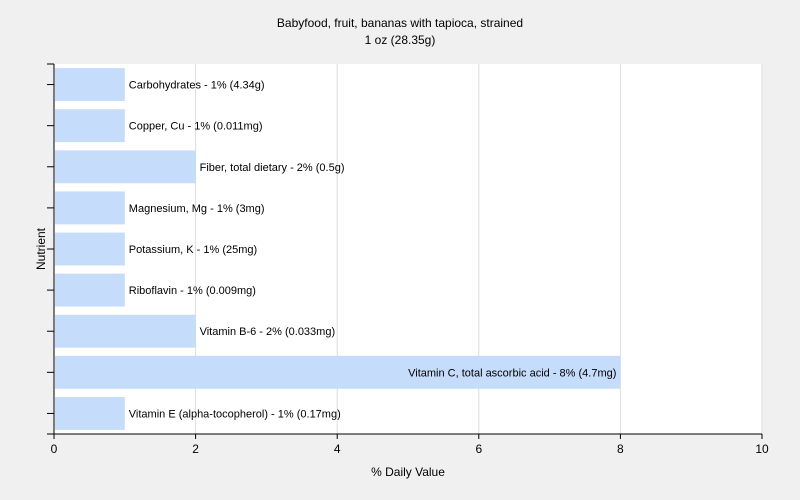 This screenshot has height=500, width=800. I want to click on x-ticks: 0 2 4 6 8 10, so click(410, 445).